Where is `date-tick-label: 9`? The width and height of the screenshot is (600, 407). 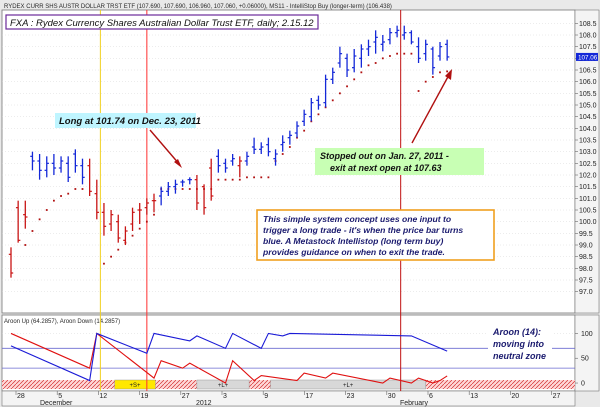 date-tick-label: 9 is located at coordinates (266, 396).